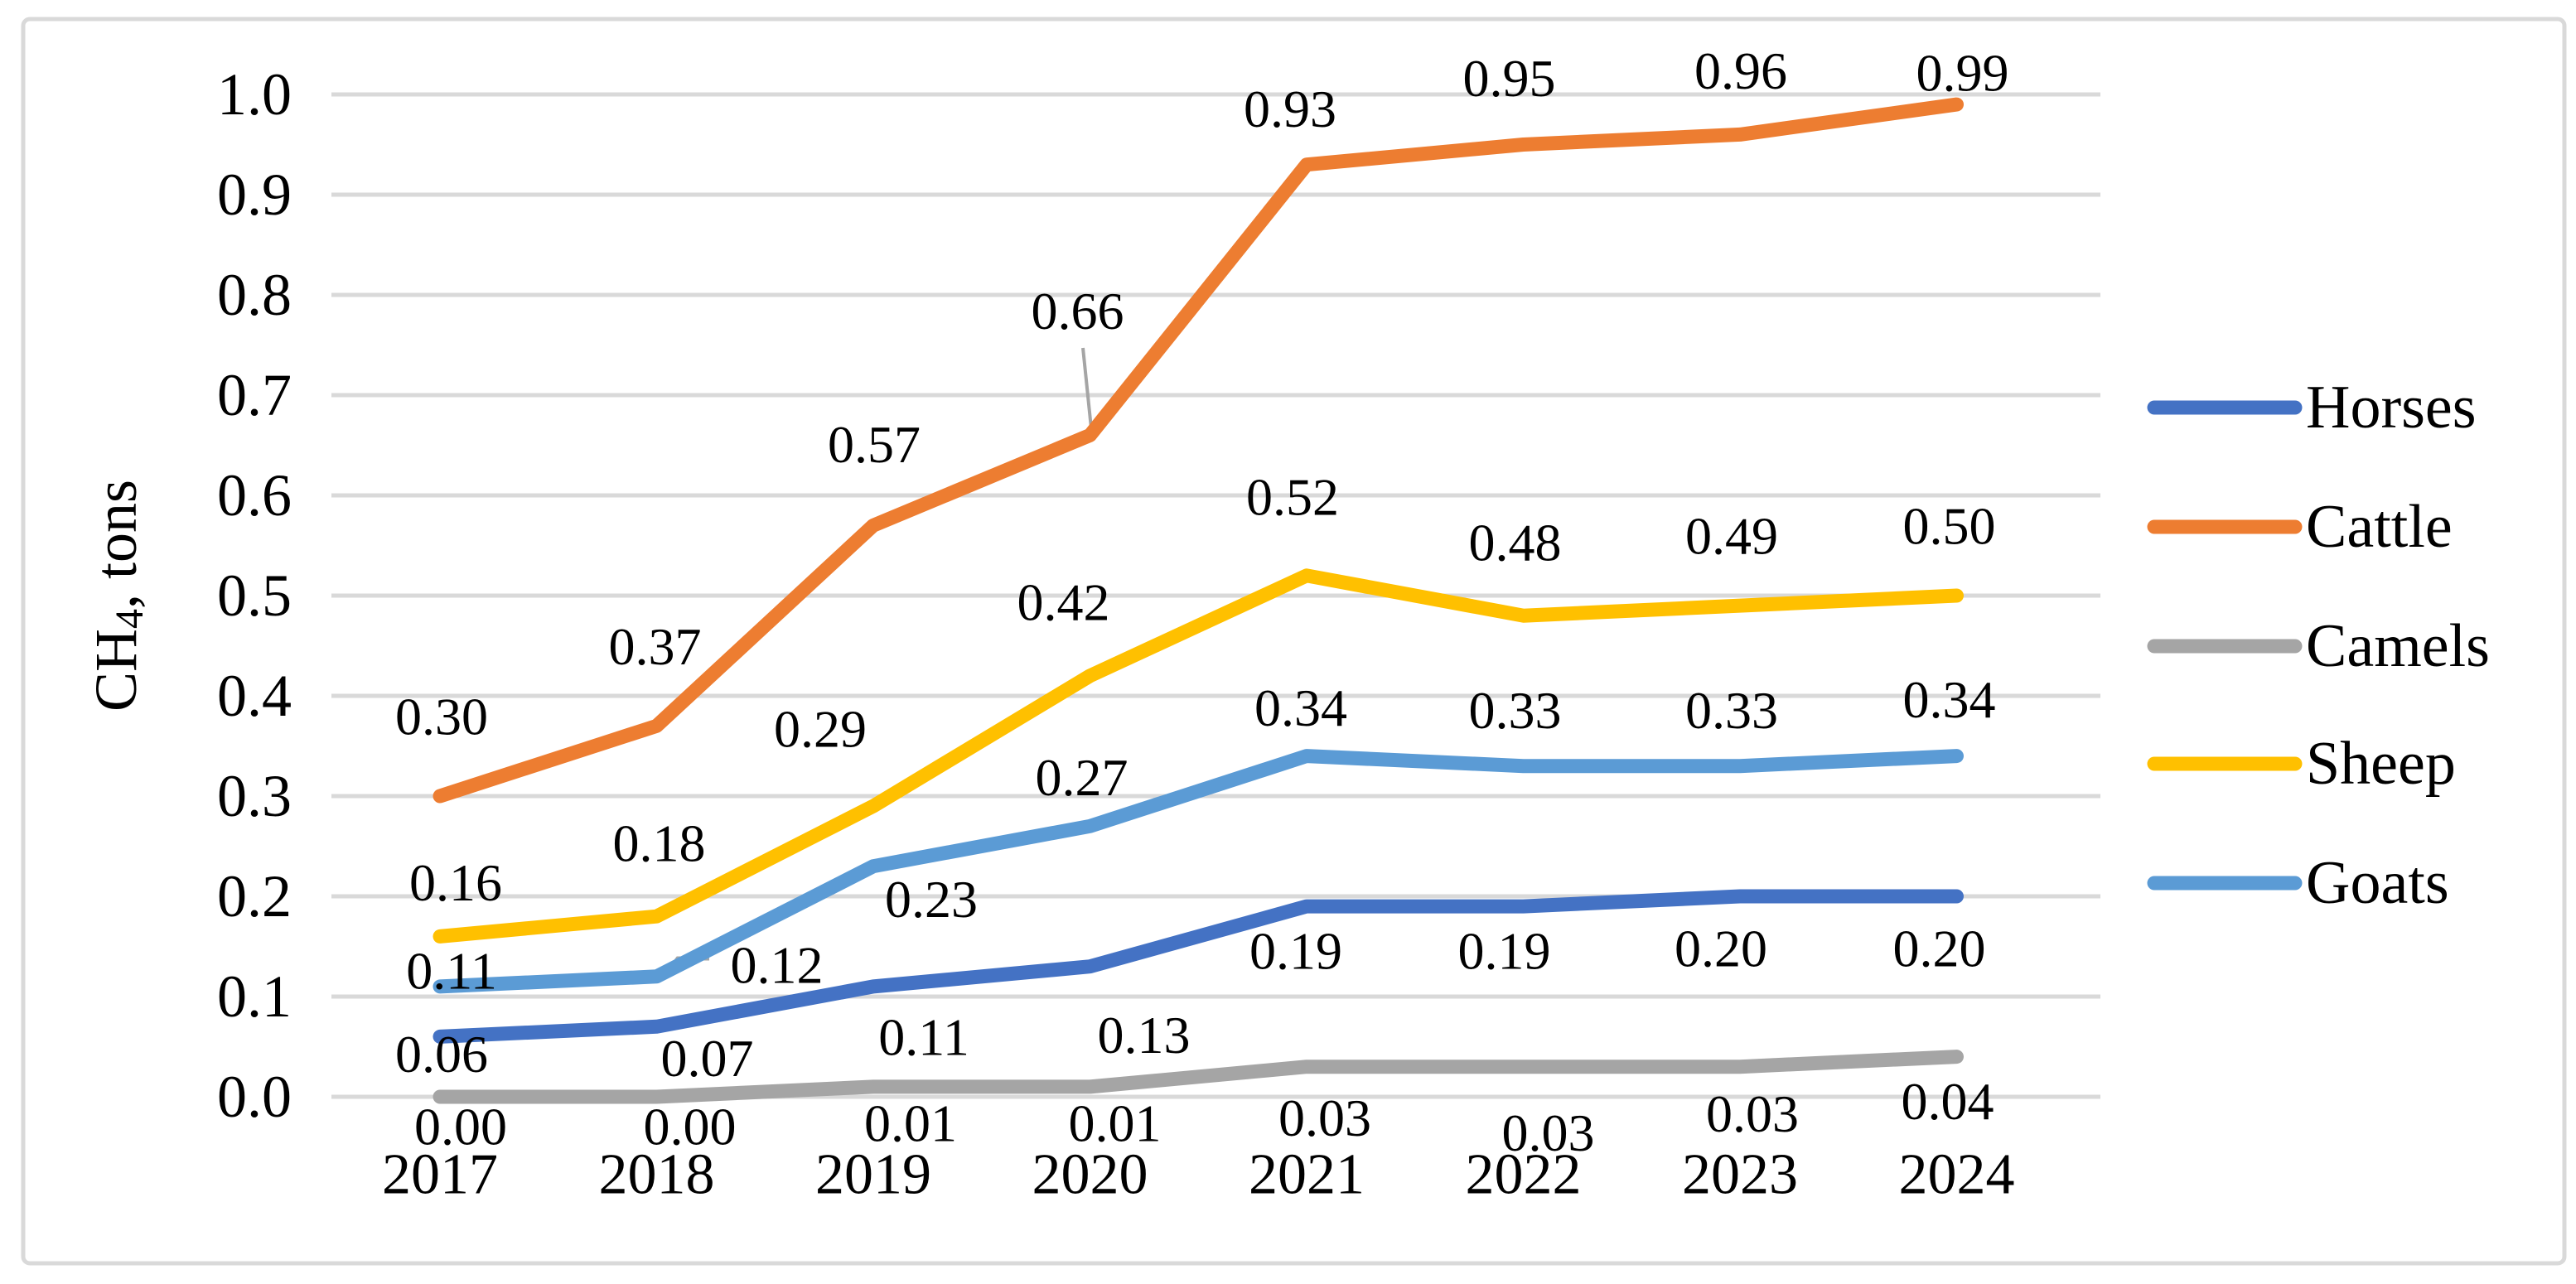 This screenshot has width=2576, height=1284. What do you see at coordinates (1740, 70) in the screenshot?
I see `data-label-cattle-2023: 0.96` at bounding box center [1740, 70].